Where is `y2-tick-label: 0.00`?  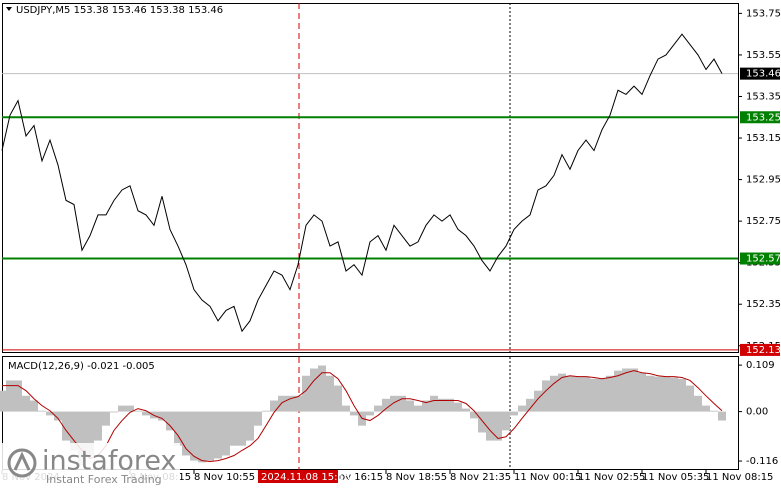 y2-tick-label: 0.00 is located at coordinates (757, 412).